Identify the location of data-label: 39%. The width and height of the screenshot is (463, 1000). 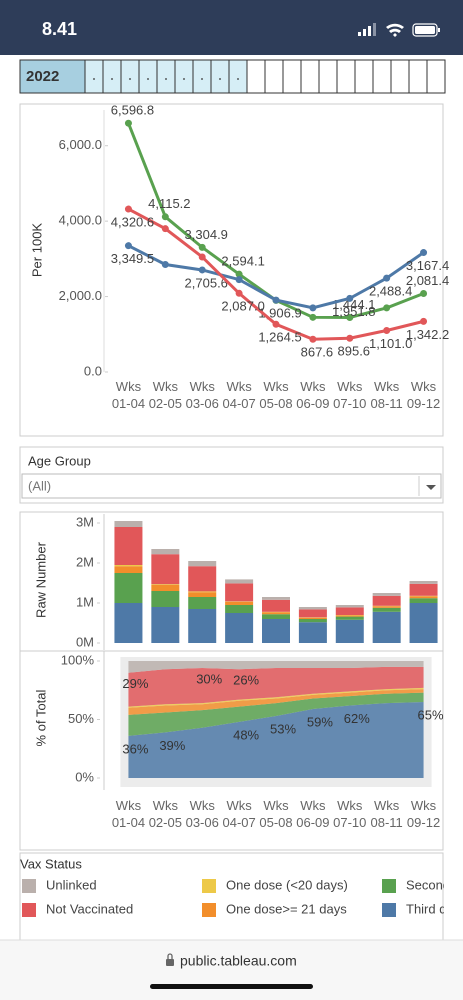
(172, 745).